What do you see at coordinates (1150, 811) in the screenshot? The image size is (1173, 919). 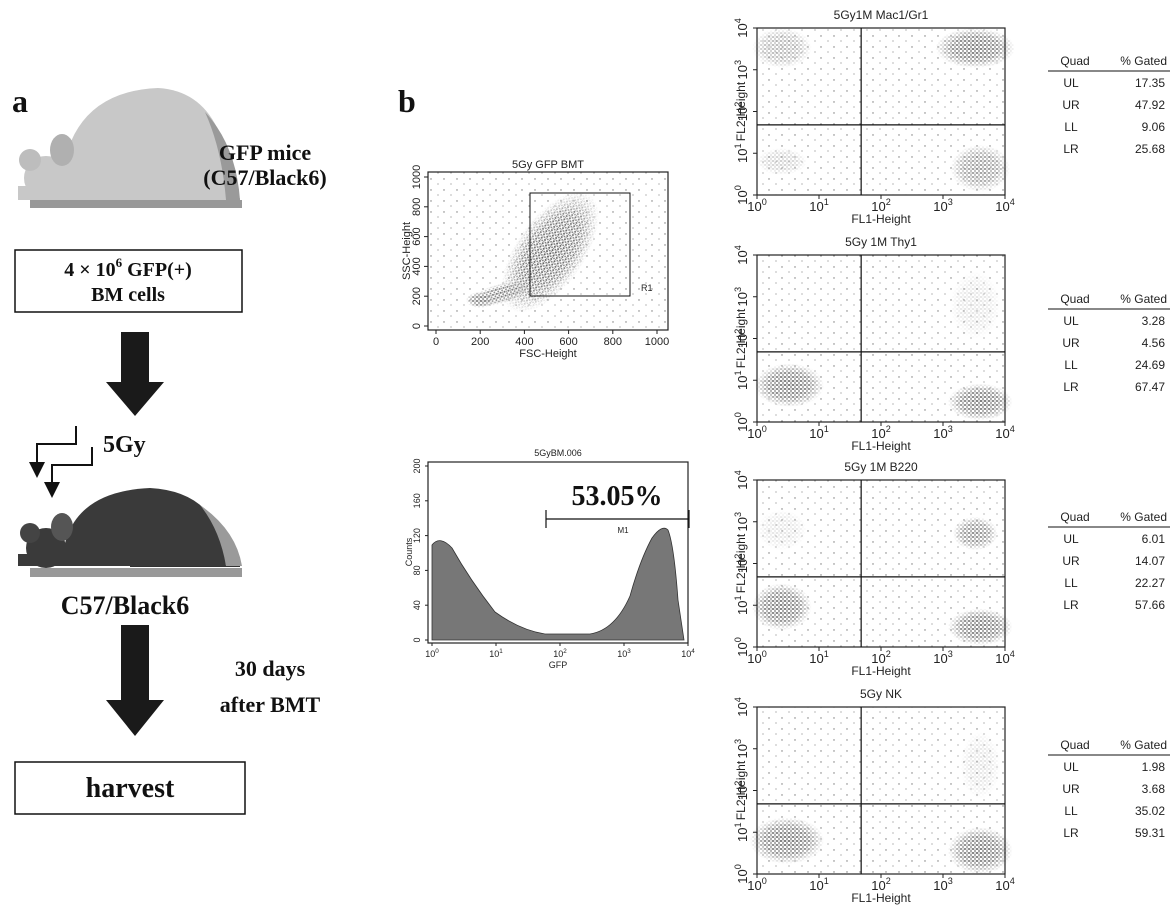 I see `quadrant-percent: 35.02` at bounding box center [1150, 811].